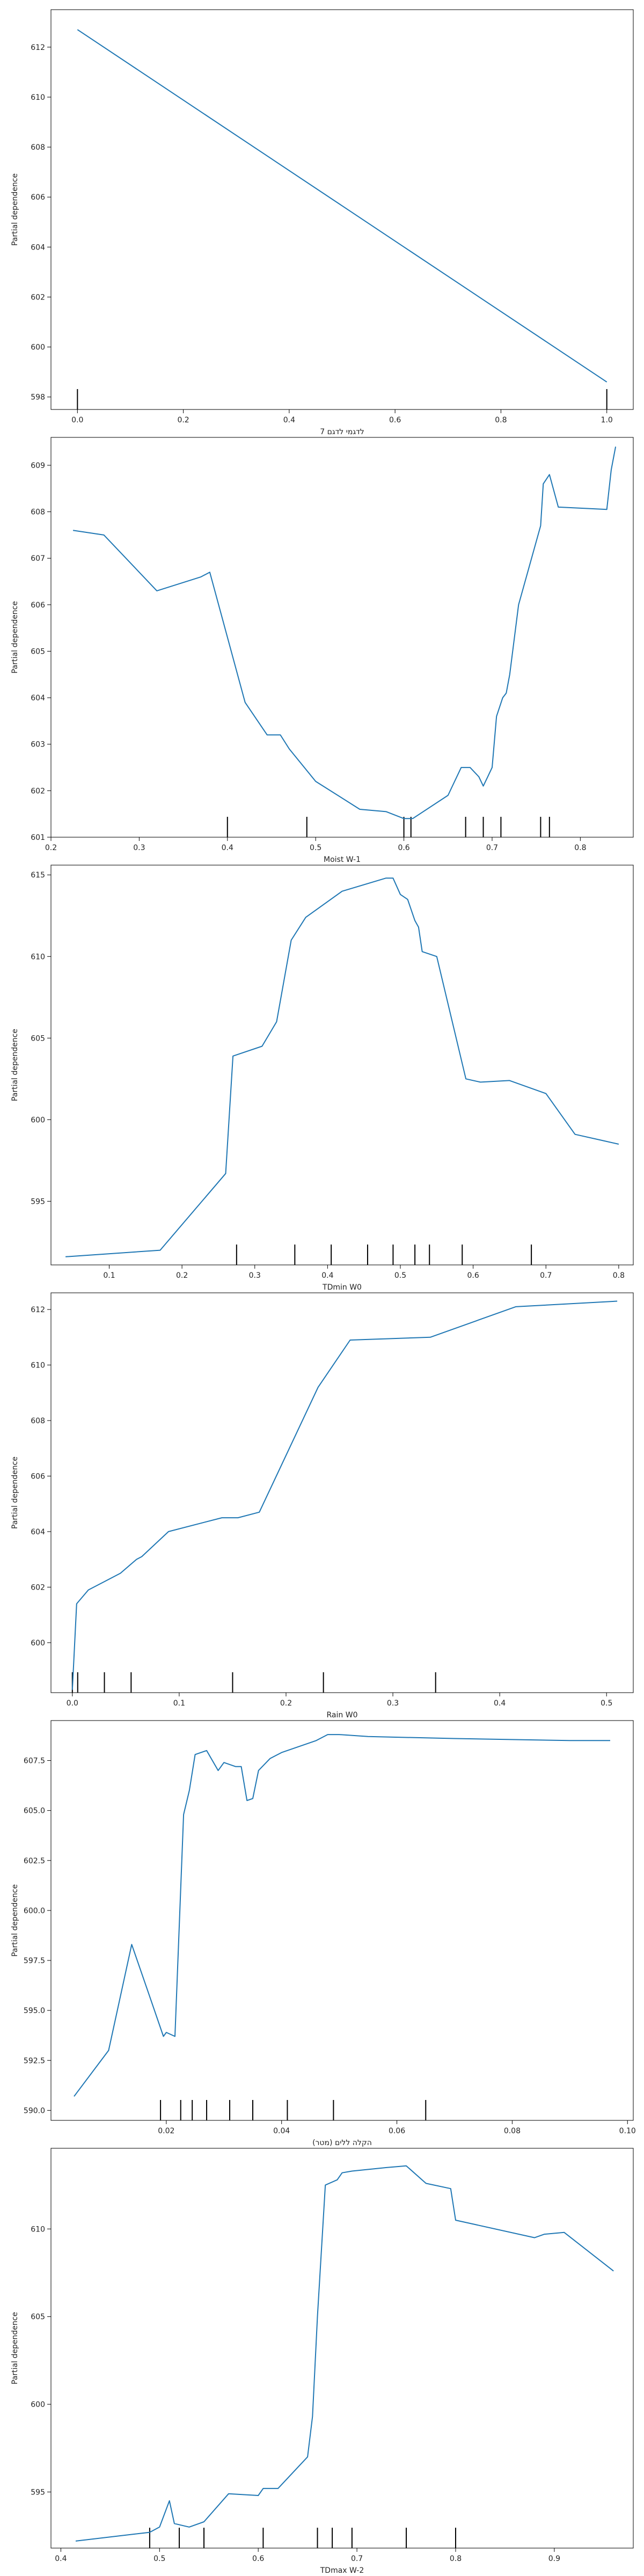 Image resolution: width=644 pixels, height=2576 pixels. What do you see at coordinates (627, 2131) in the screenshot?
I see `x-tick-label: 0.10` at bounding box center [627, 2131].